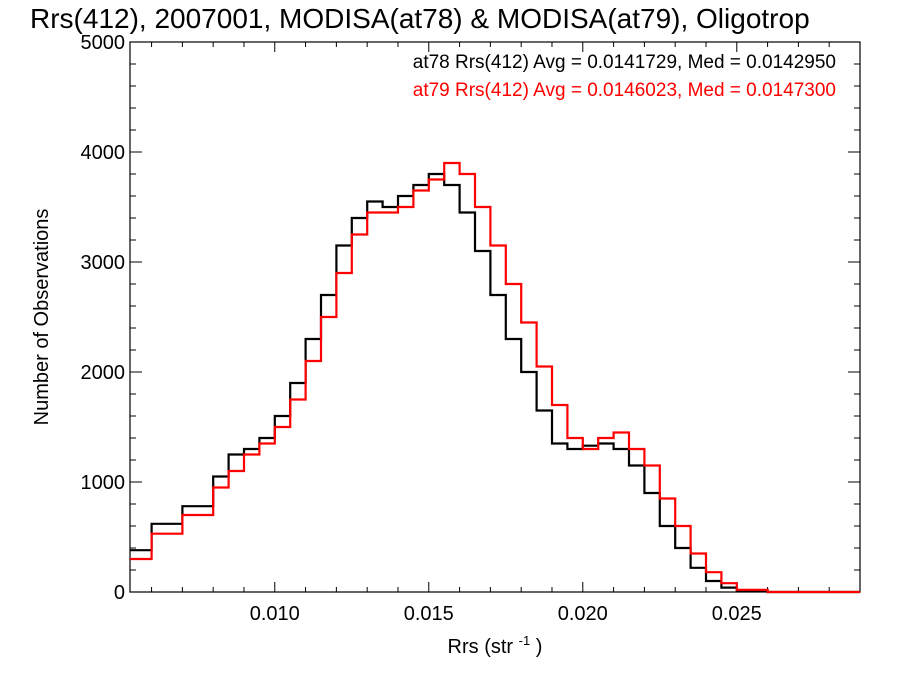 This screenshot has height=675, width=900. Describe the element at coordinates (429, 614) in the screenshot. I see `x-tick-label: 0.015` at that location.